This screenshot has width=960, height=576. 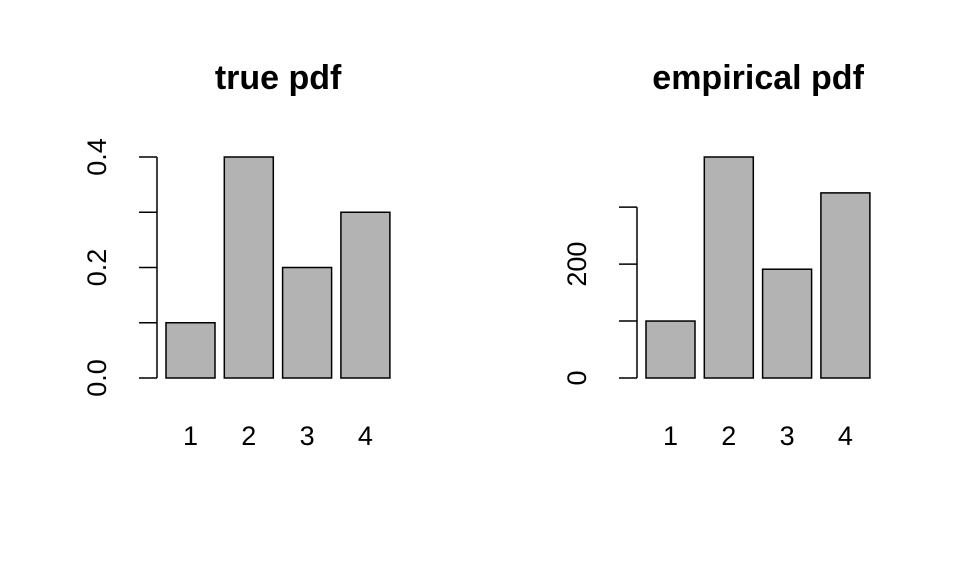 What do you see at coordinates (577, 264) in the screenshot?
I see `y-tick-label: 200` at bounding box center [577, 264].